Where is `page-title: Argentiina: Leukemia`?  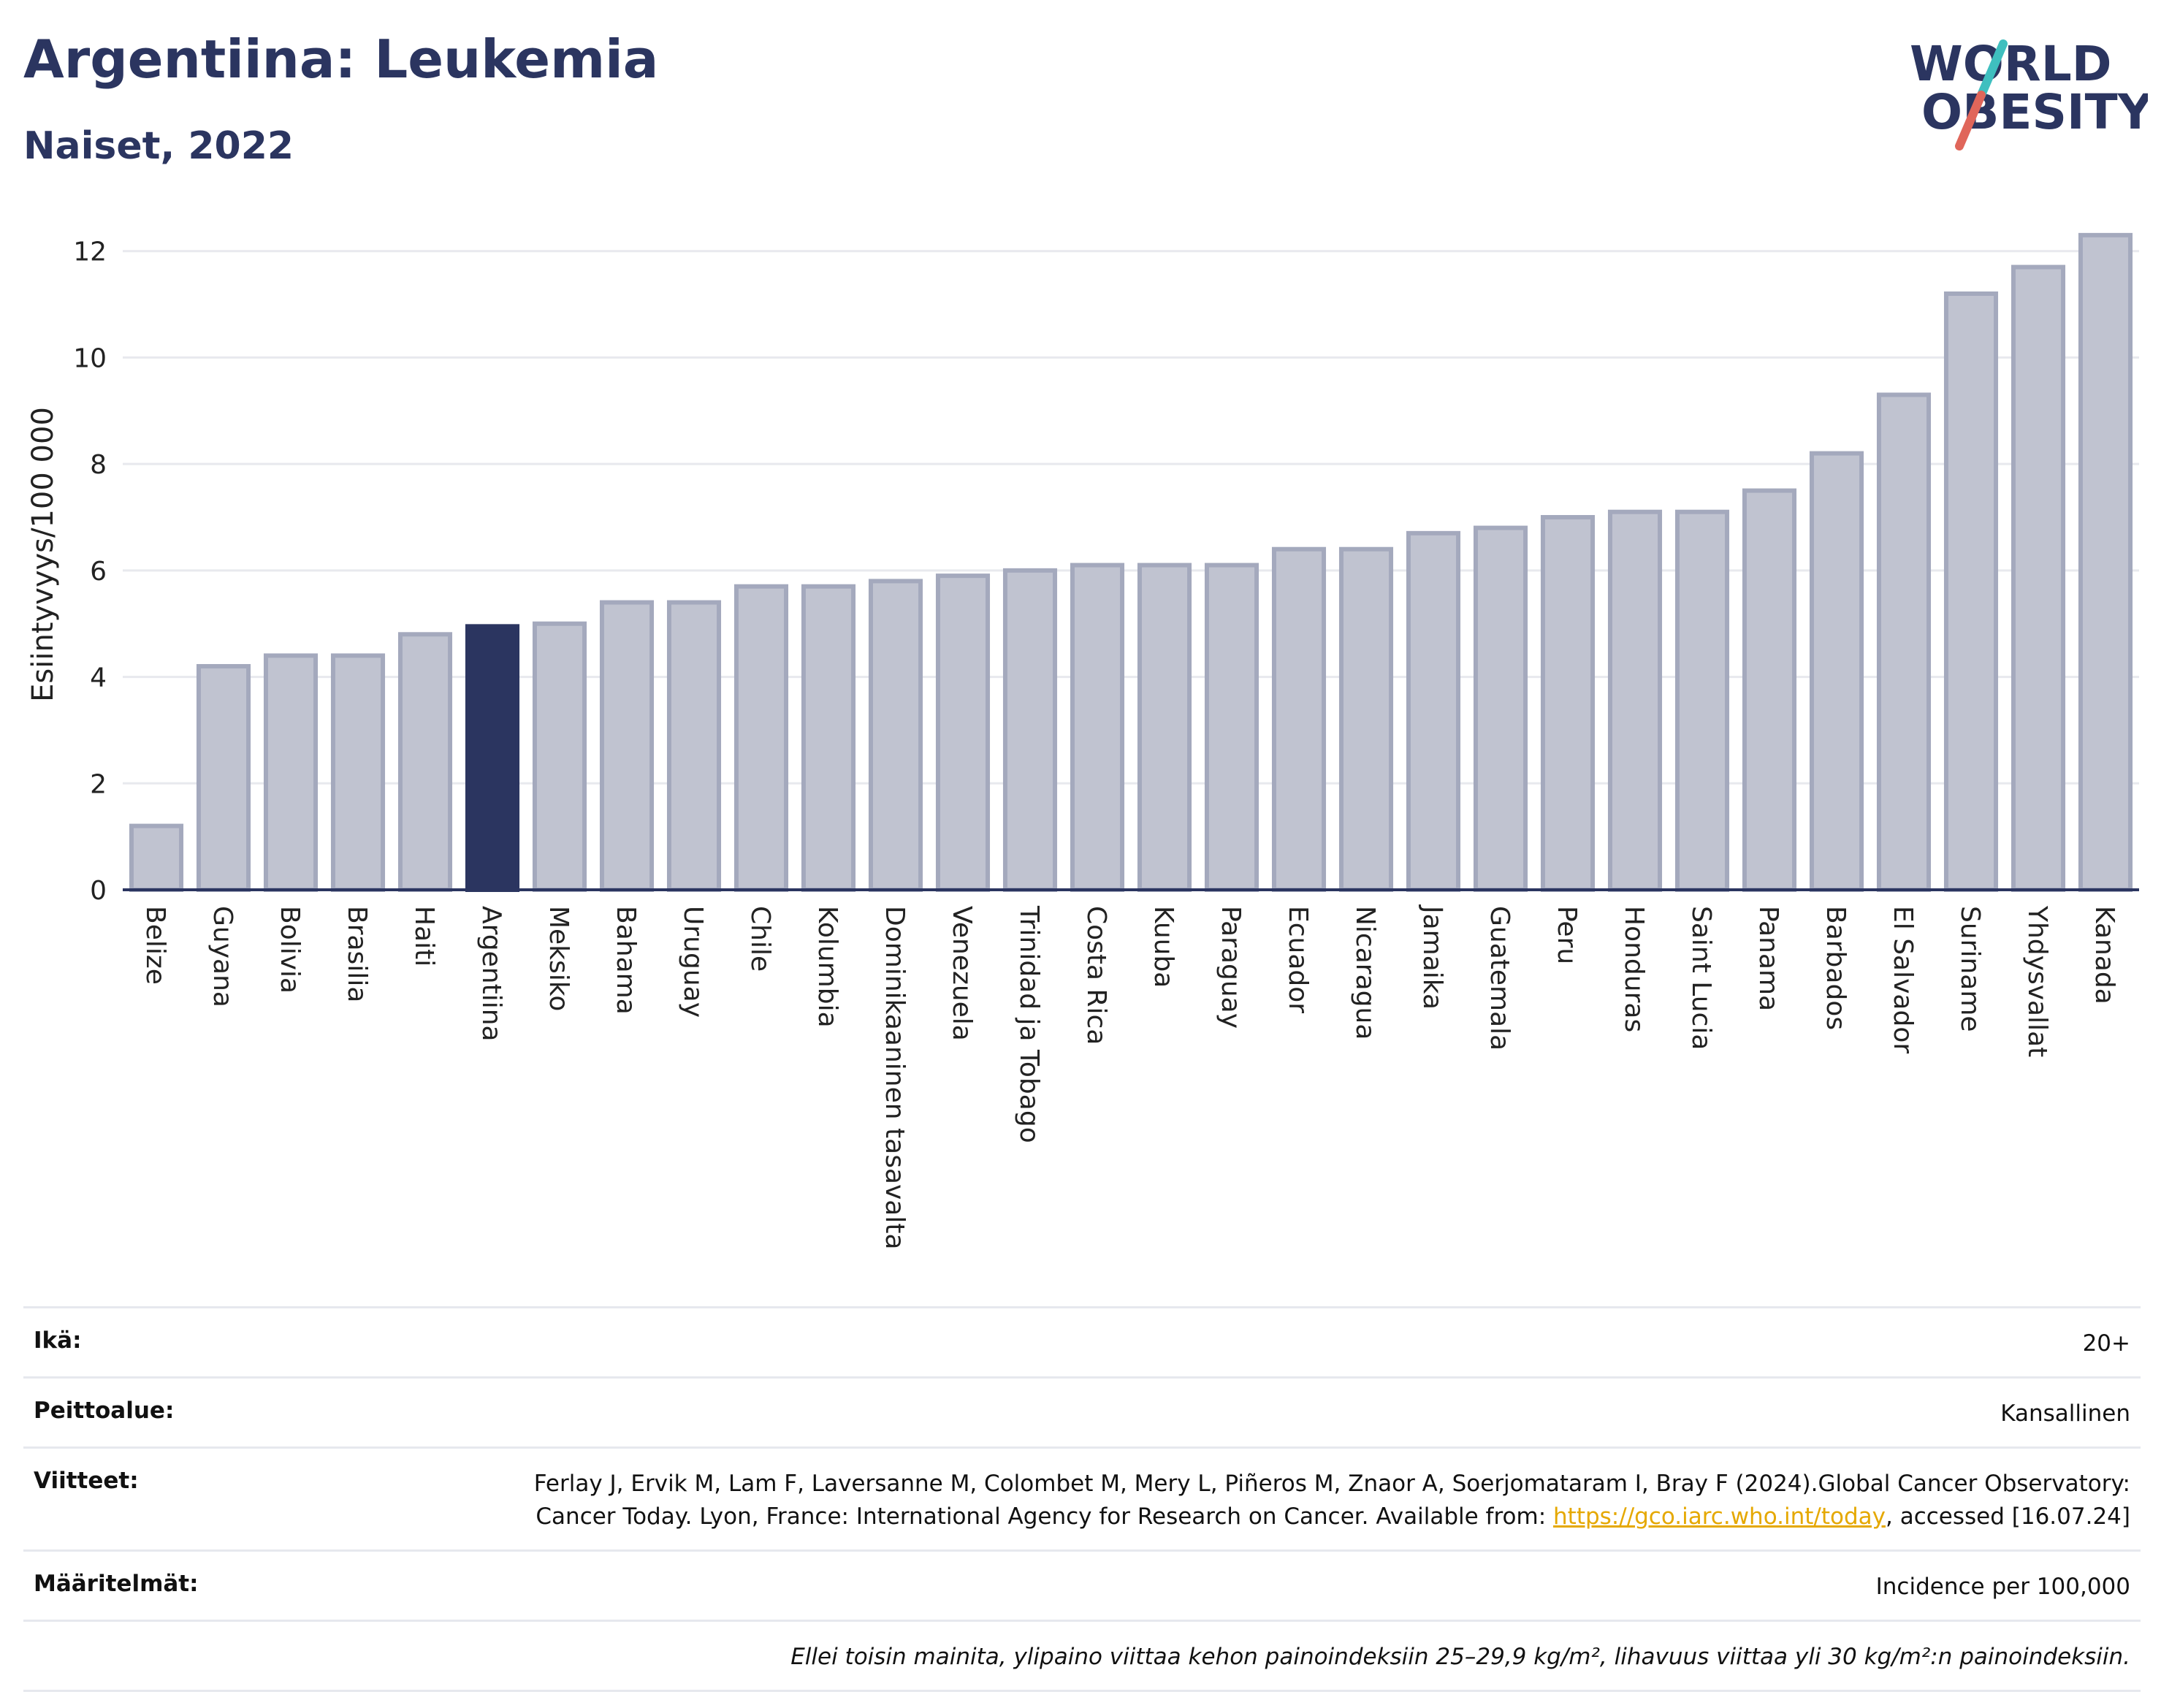
page-title: Argentiina: Leukemia is located at coordinates (341, 59).